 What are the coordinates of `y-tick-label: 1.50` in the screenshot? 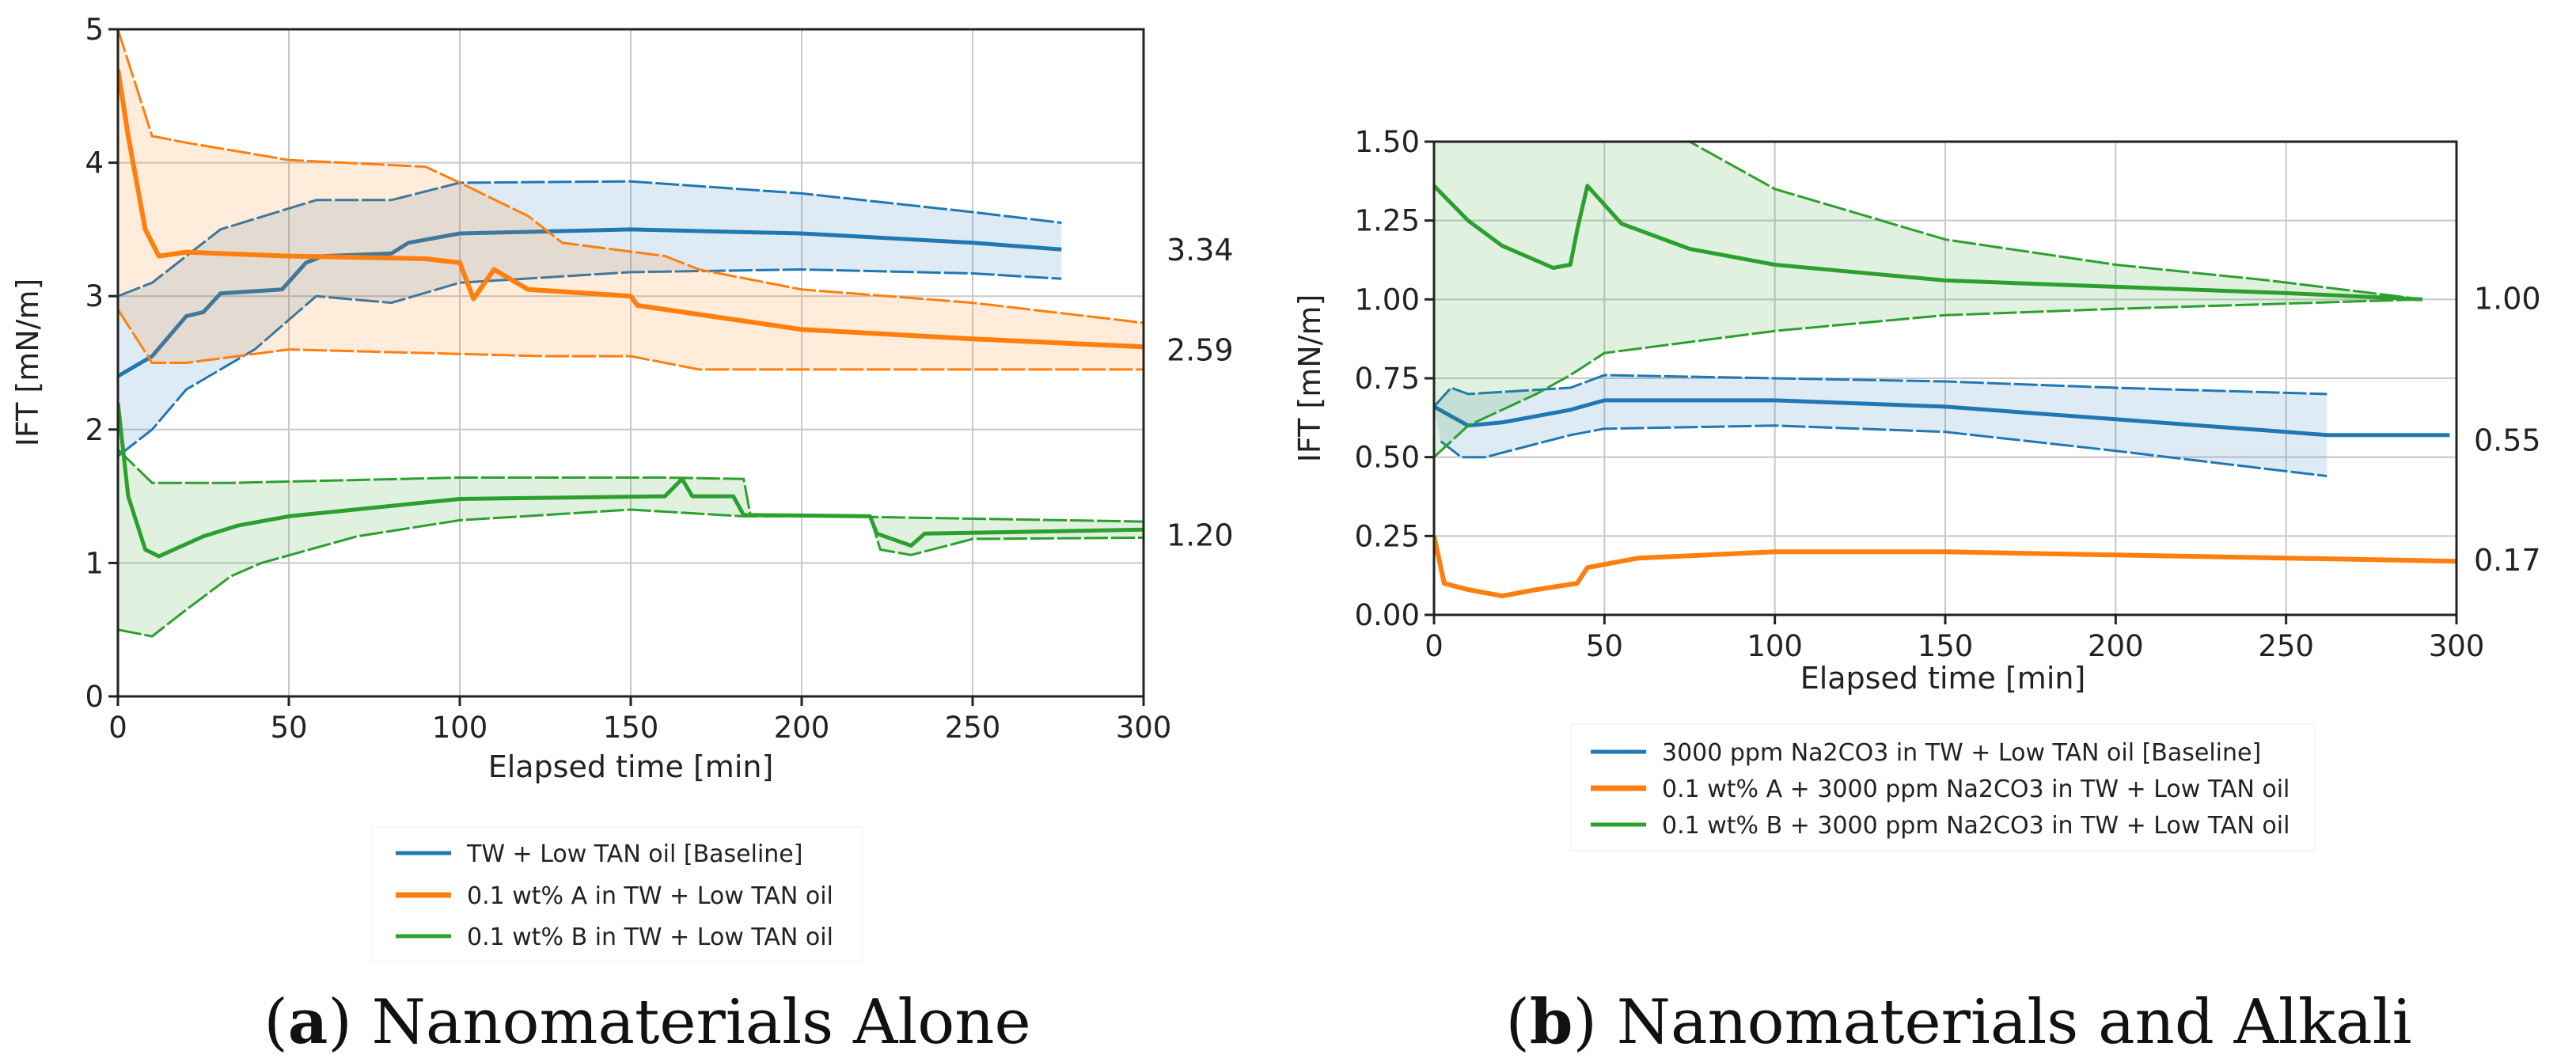 It's located at (1387, 142).